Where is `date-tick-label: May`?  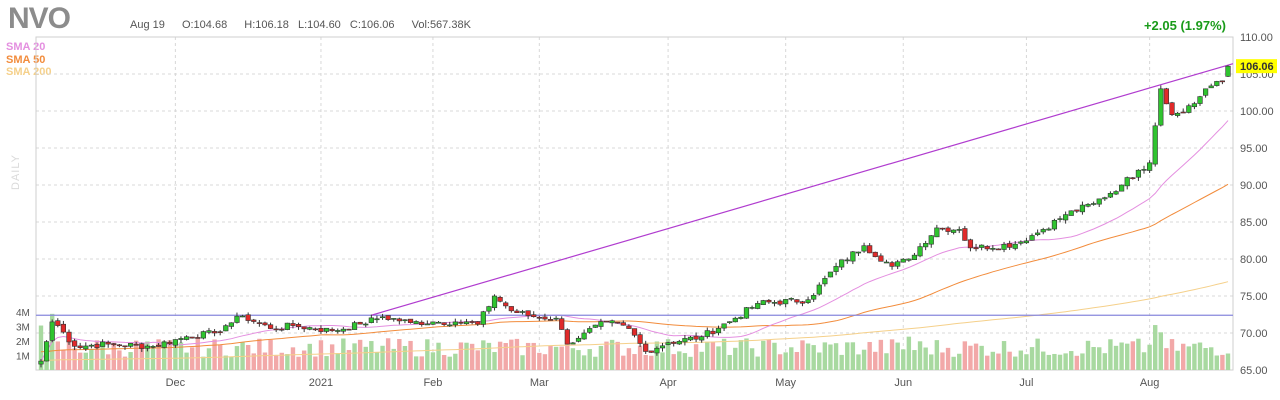
date-tick-label: May is located at coordinates (785, 383).